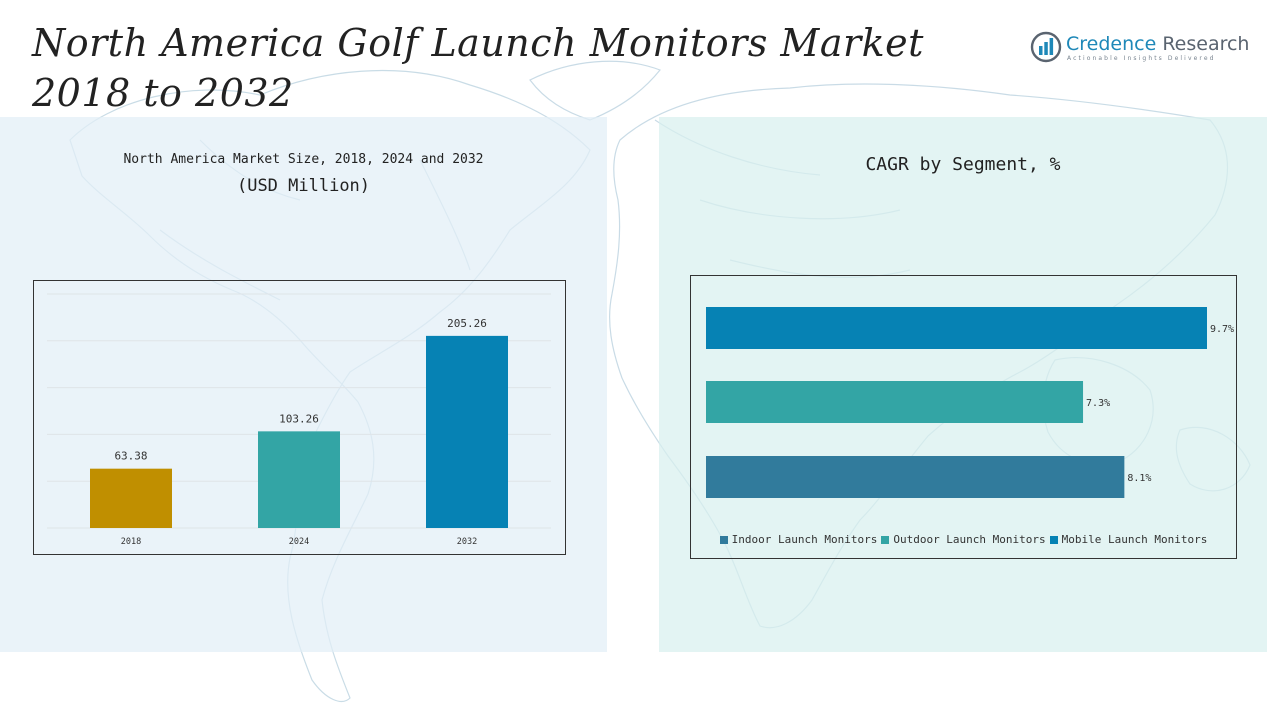  I want to click on legend-item: Indoor Launch Monitors, so click(798, 539).